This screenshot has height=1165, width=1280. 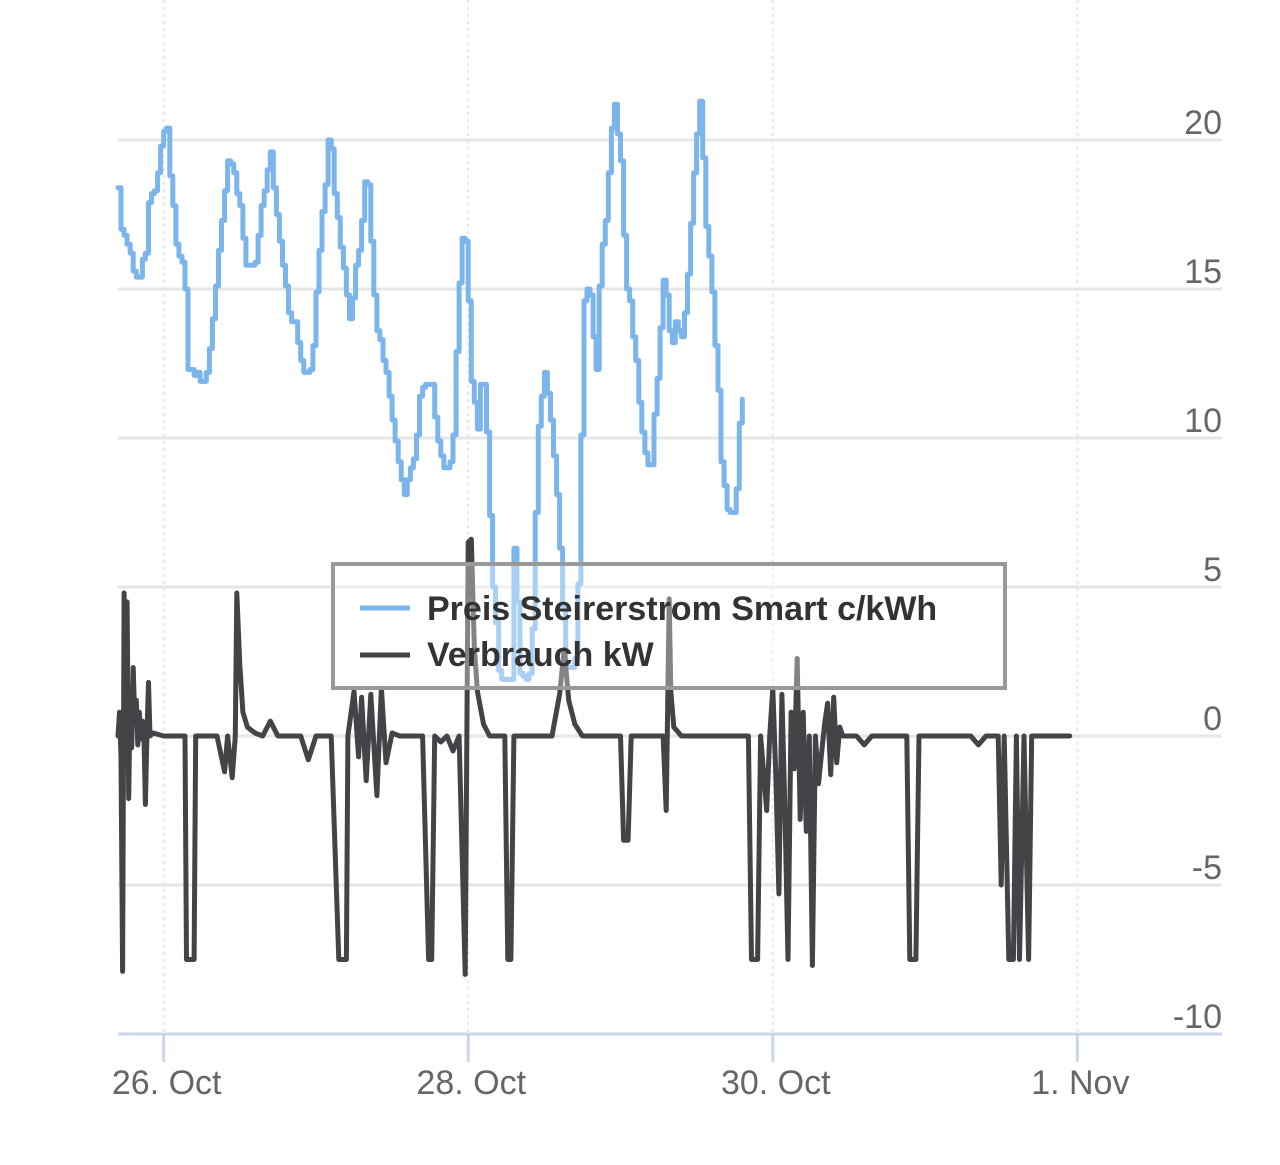 I want to click on x-tick-label: 28. Oct, so click(x=471, y=1083).